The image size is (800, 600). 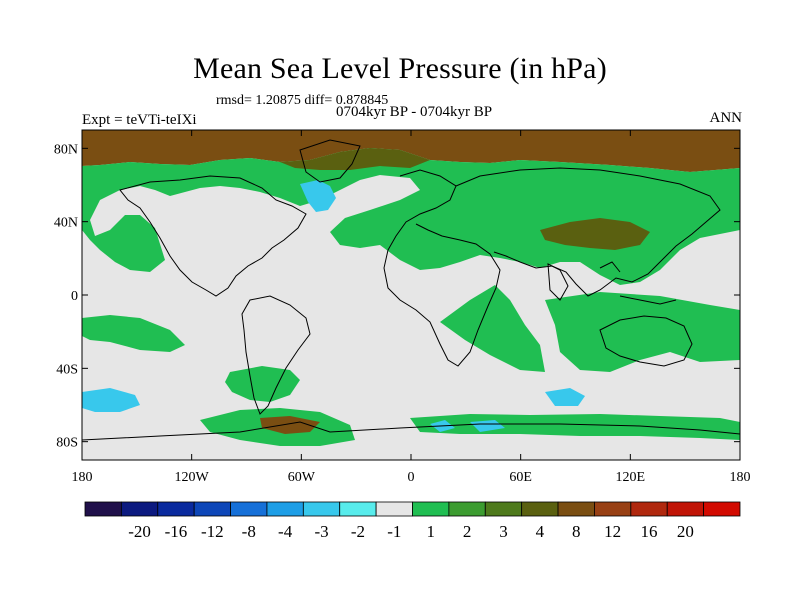 I want to click on colorbar-label: -1, so click(x=394, y=531).